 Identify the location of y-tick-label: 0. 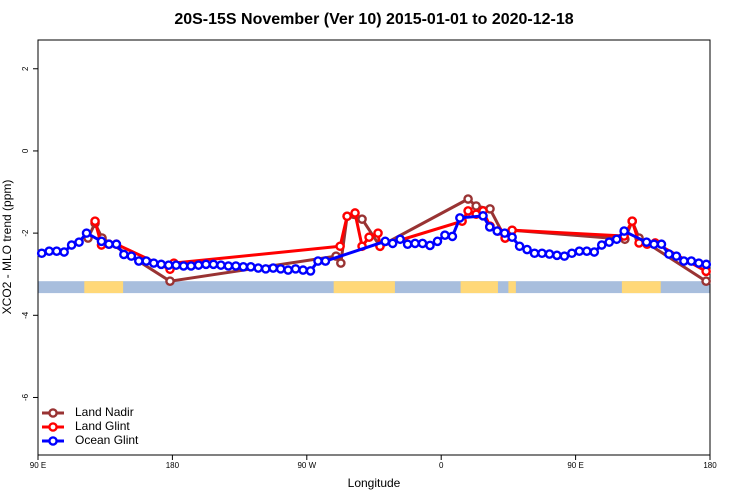
(25, 150).